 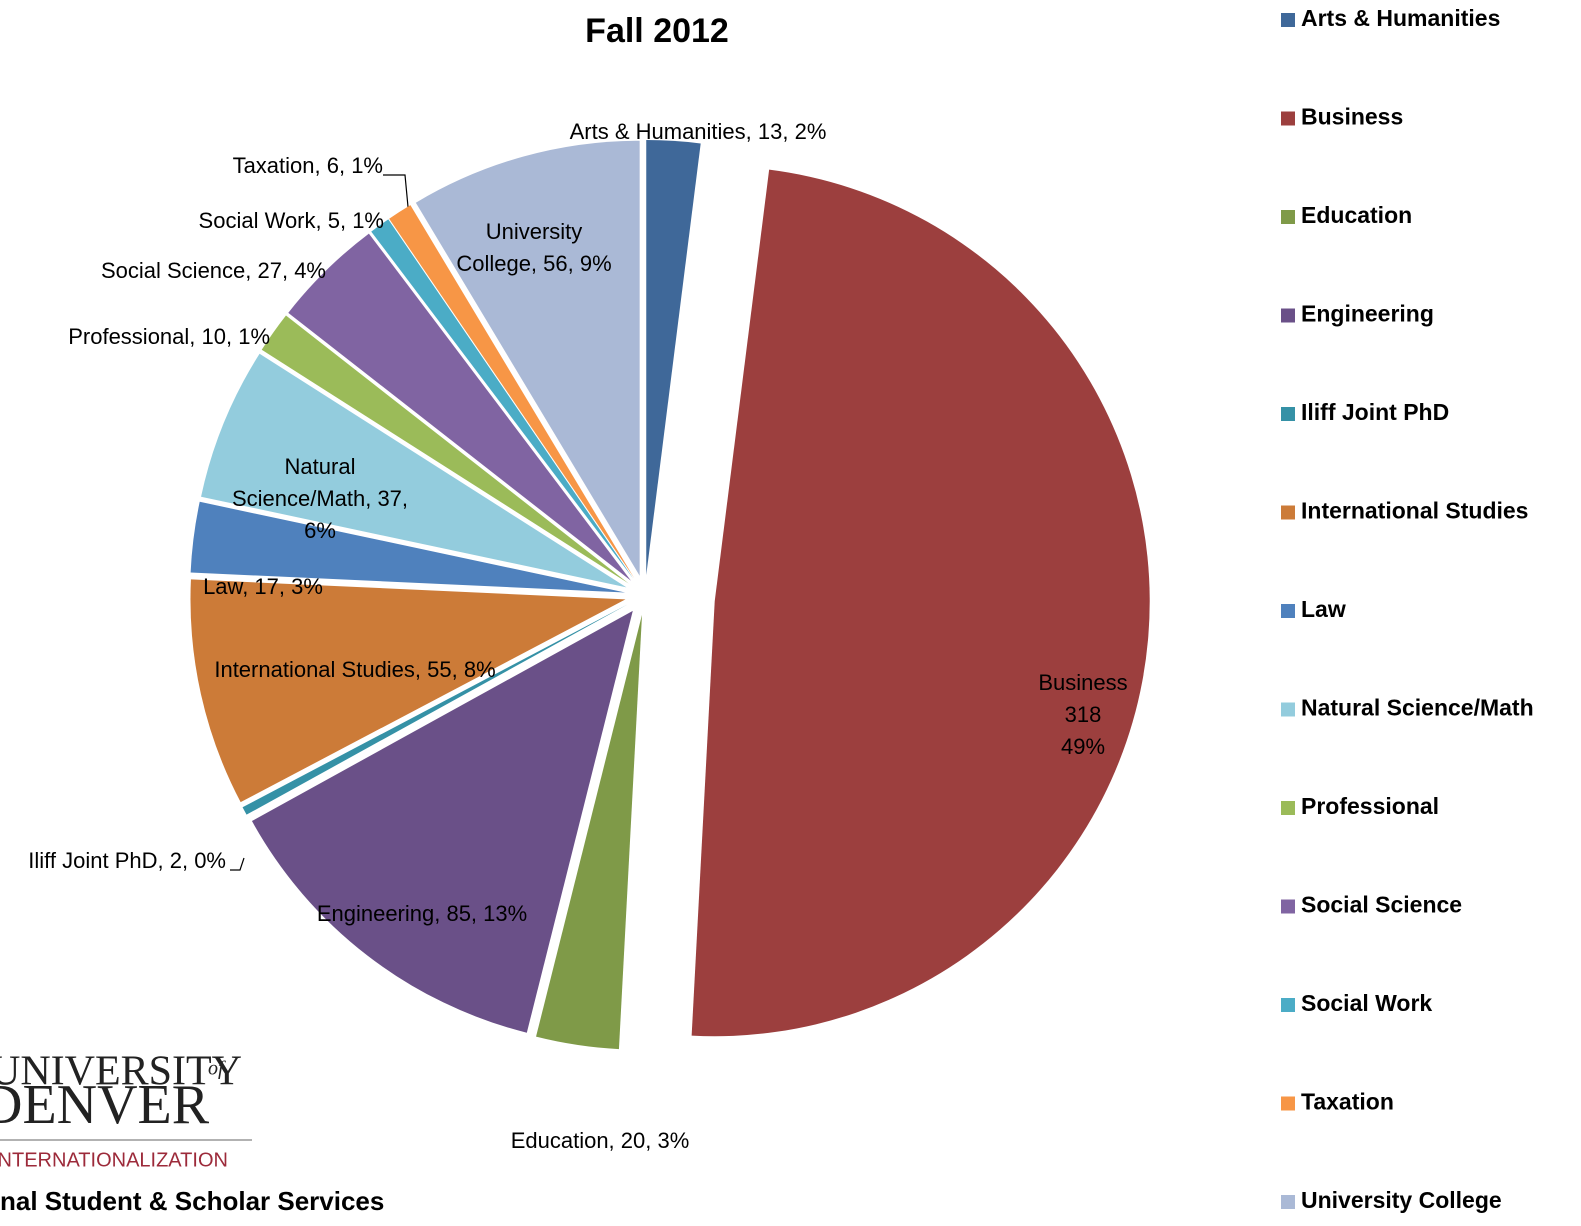 What do you see at coordinates (237, 864) in the screenshot?
I see `leader-line` at bounding box center [237, 864].